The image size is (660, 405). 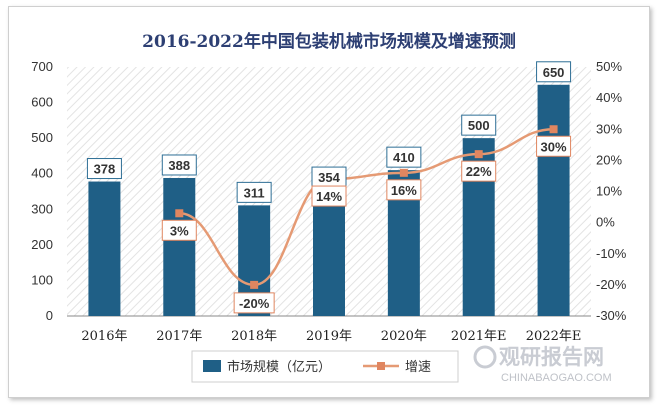 I want to click on bar-value-label: 378, so click(x=105, y=169).